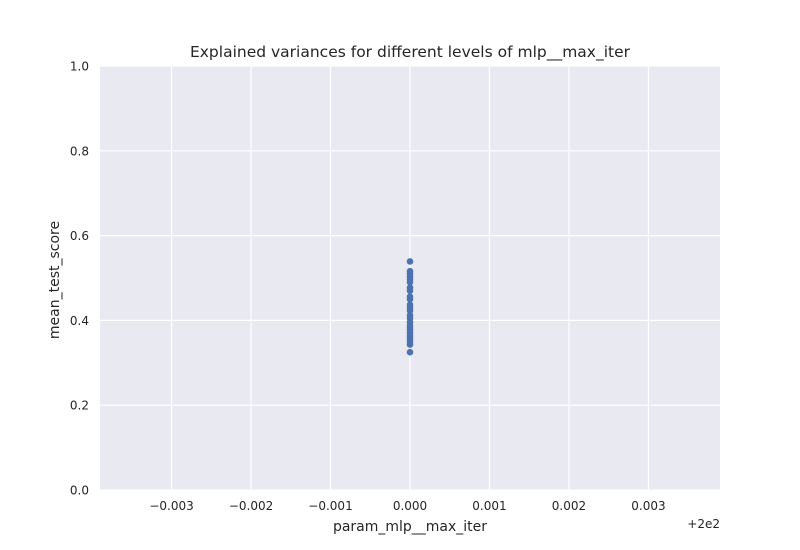  I want to click on x-tick-label: −0.001, so click(330, 506).